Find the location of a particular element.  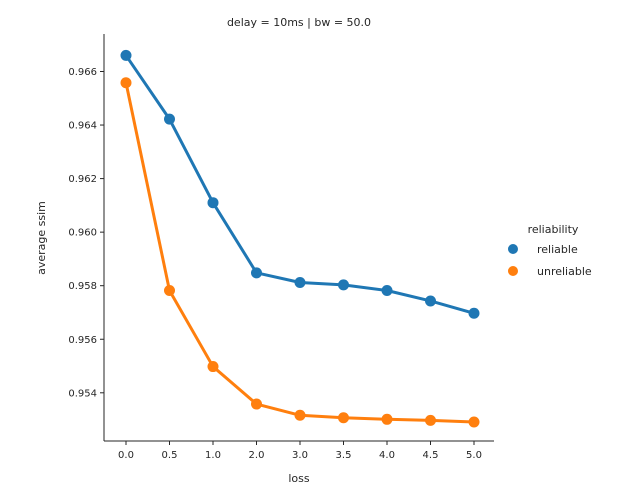

chart-title: delay = 10ms | bw = 50.0 is located at coordinates (299, 22).